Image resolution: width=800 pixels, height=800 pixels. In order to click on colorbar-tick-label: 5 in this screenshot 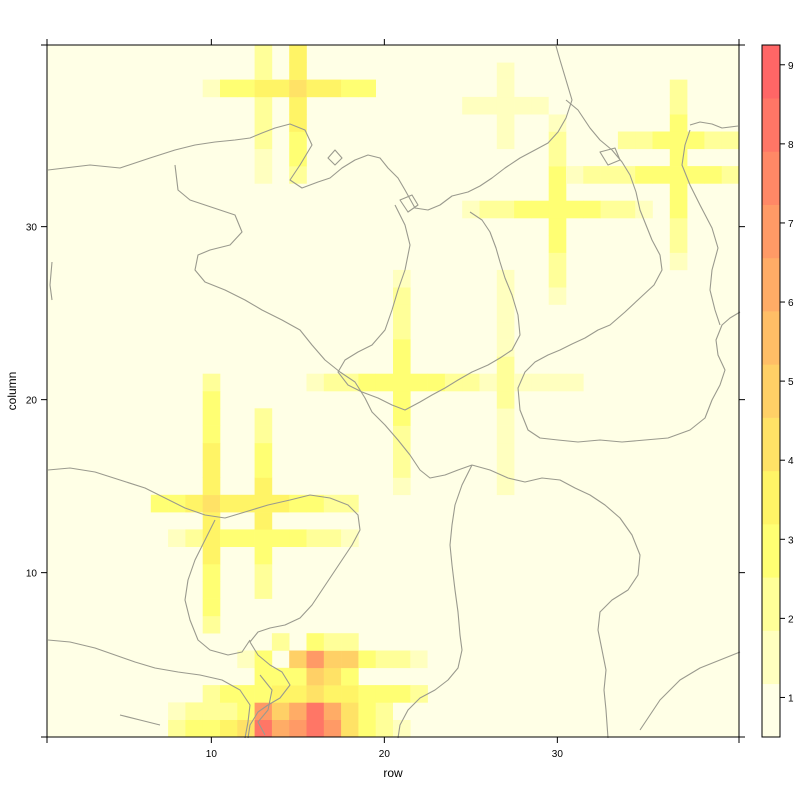, I will do `click(791, 382)`.